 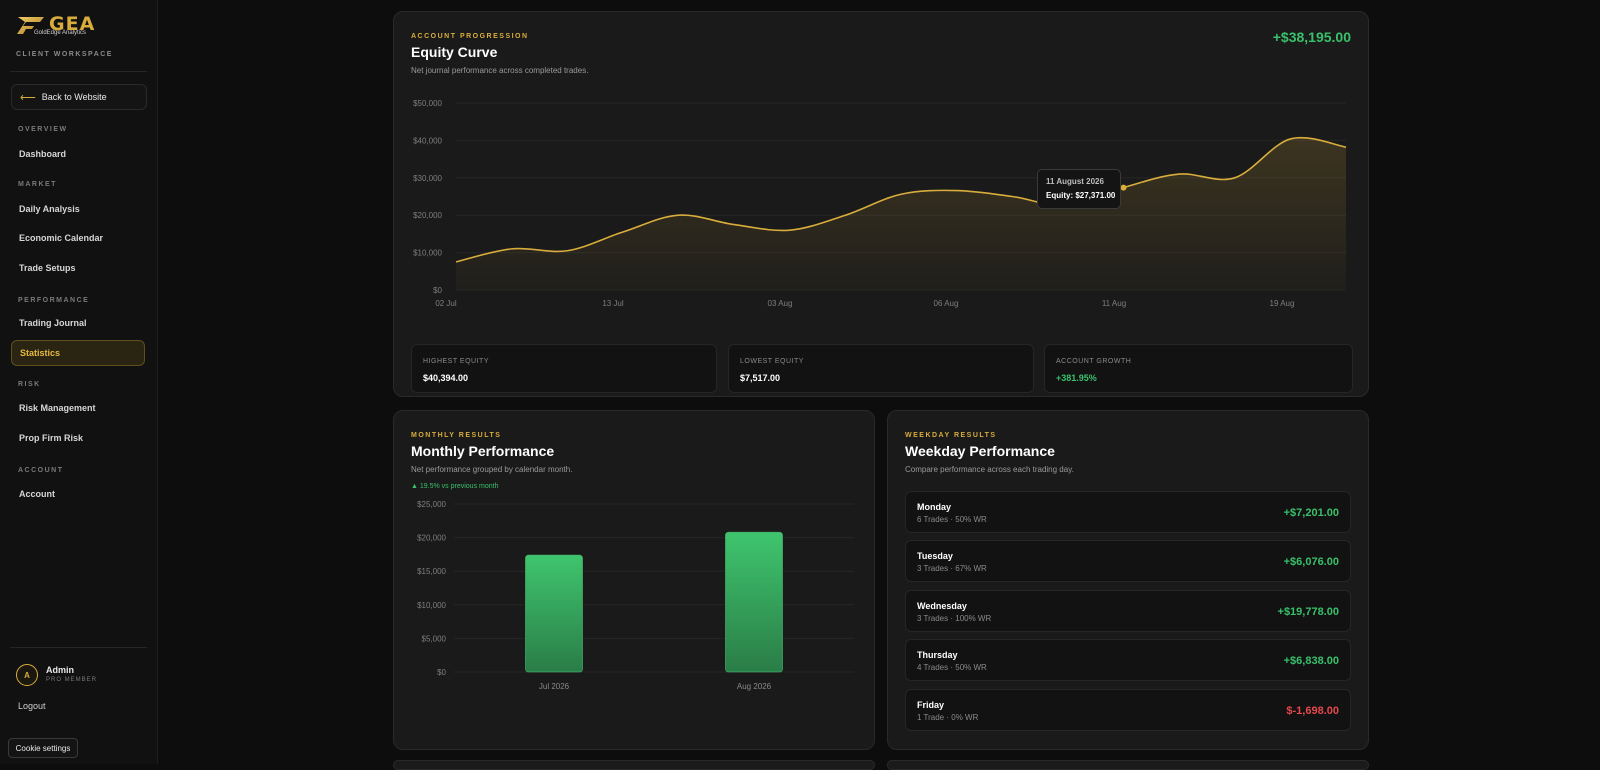 I want to click on section-market: MARKET, so click(x=37, y=184).